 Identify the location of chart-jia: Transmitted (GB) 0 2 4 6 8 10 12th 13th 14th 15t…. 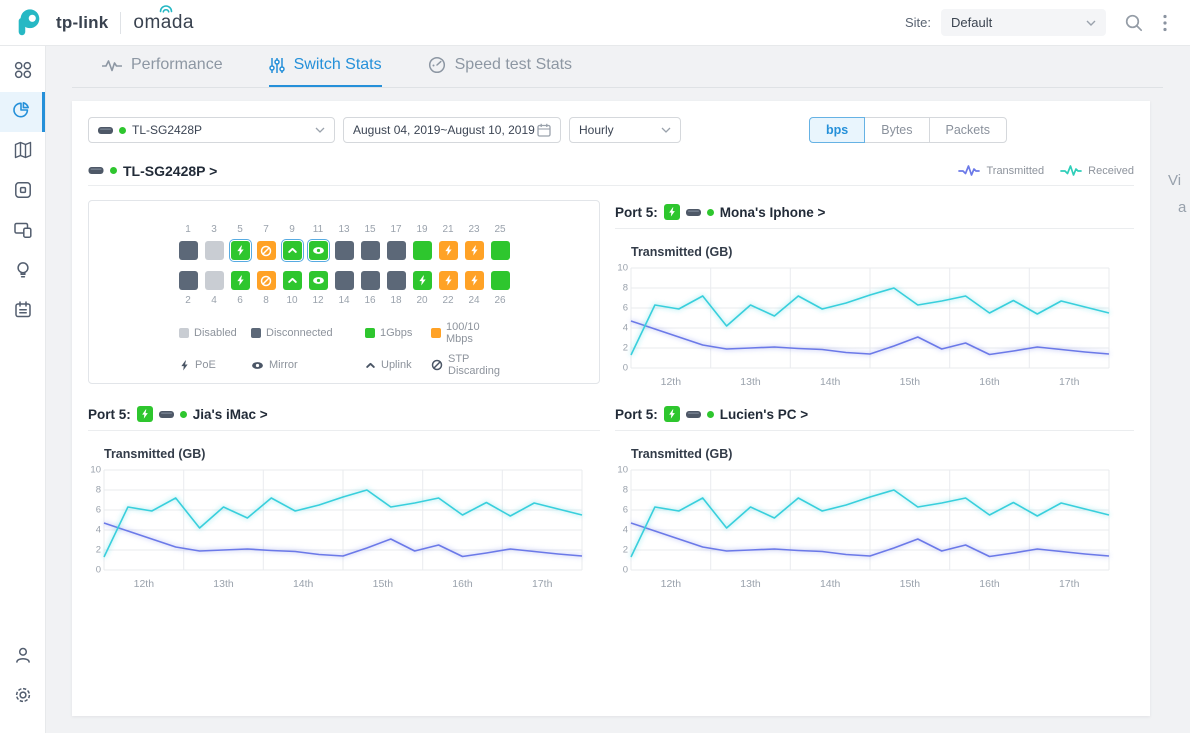
(344, 518).